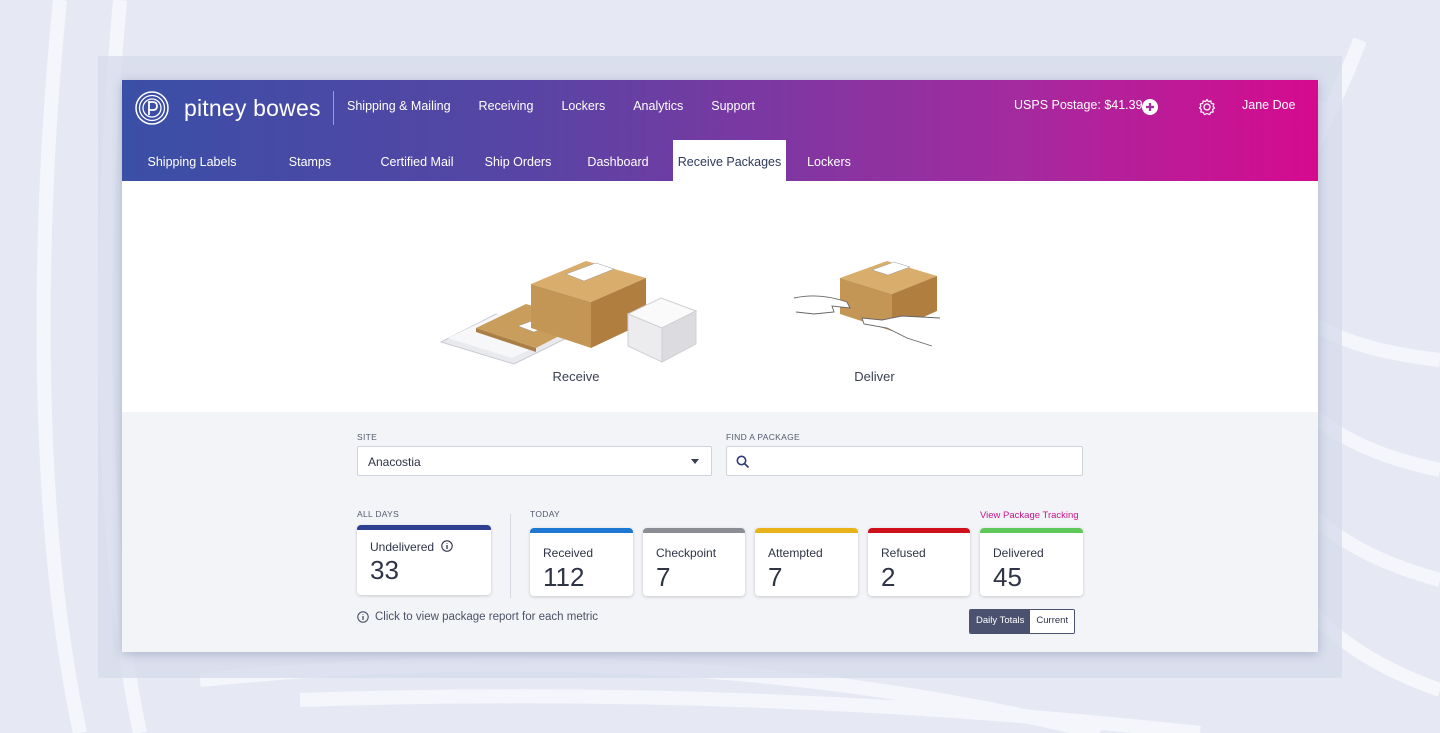 The image size is (1440, 733). I want to click on current-button: Current, so click(1052, 621).